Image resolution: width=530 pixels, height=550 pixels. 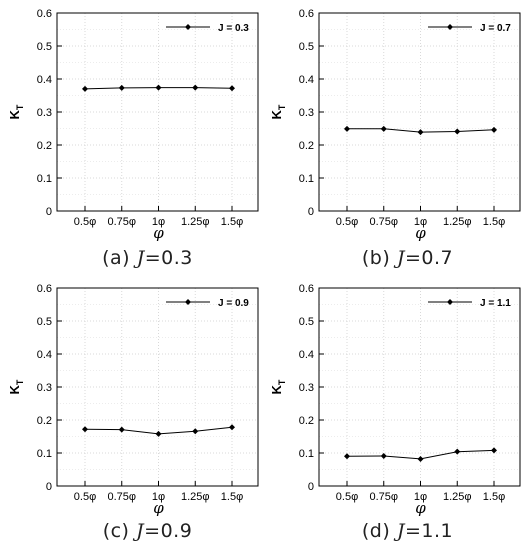 What do you see at coordinates (168, 258) in the screenshot?
I see `caption-value: =0.3` at bounding box center [168, 258].